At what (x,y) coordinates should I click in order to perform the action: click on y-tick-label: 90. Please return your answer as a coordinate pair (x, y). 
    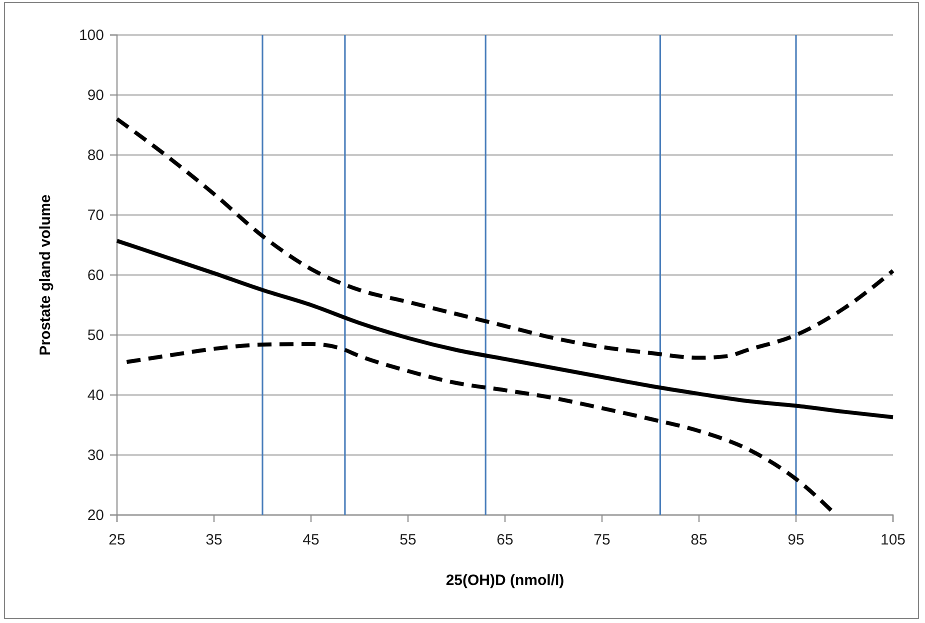
    Looking at the image, I should click on (95, 95).